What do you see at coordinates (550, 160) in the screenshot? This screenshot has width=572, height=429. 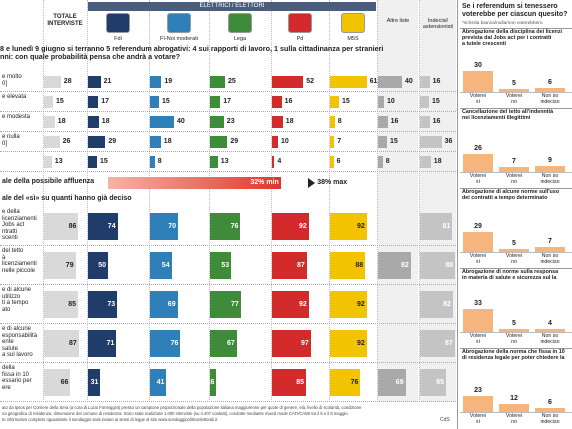 I see `column-value: 9` at bounding box center [550, 160].